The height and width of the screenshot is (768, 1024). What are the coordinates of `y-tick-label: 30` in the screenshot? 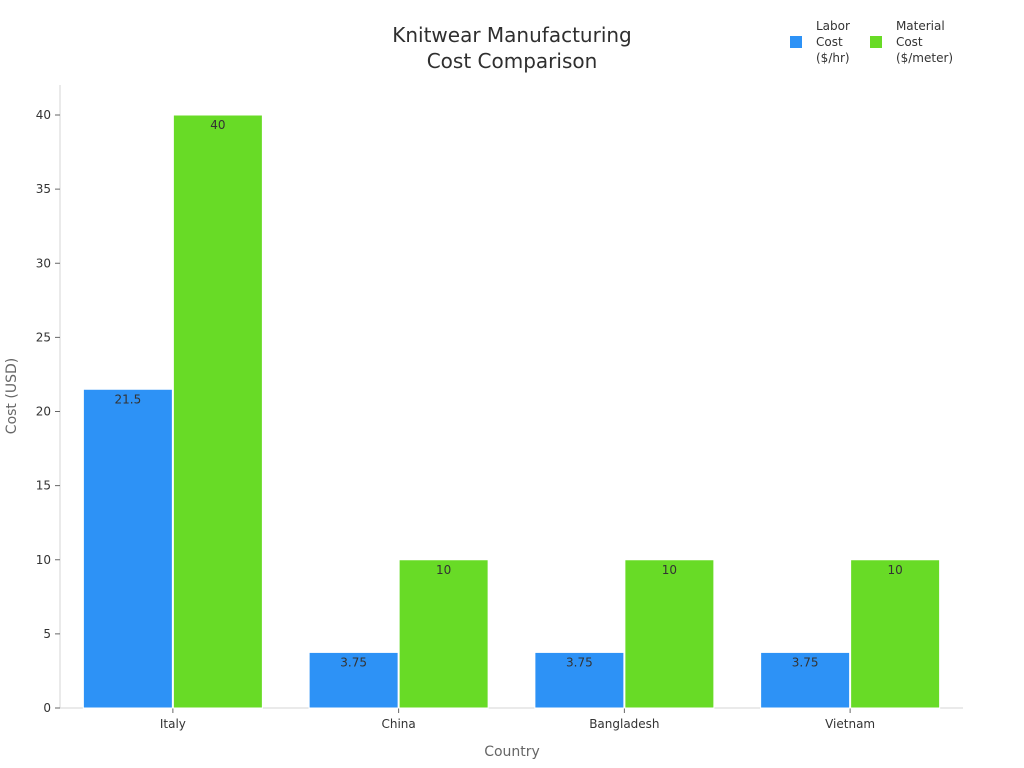 It's located at (43, 263).